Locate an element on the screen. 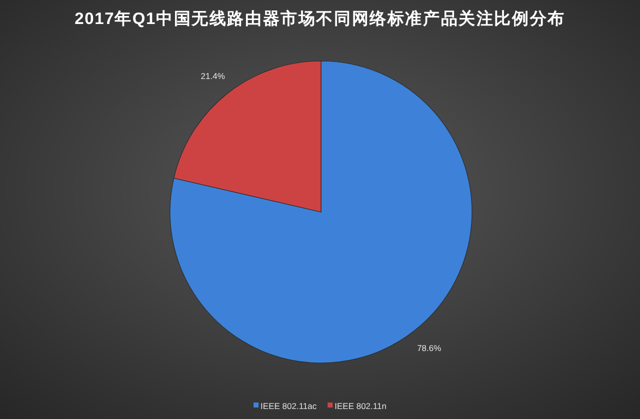  chart-title: 2017年Q1中国无线路由器市场不同网络标准产品关注比例分布 is located at coordinates (320, 19).